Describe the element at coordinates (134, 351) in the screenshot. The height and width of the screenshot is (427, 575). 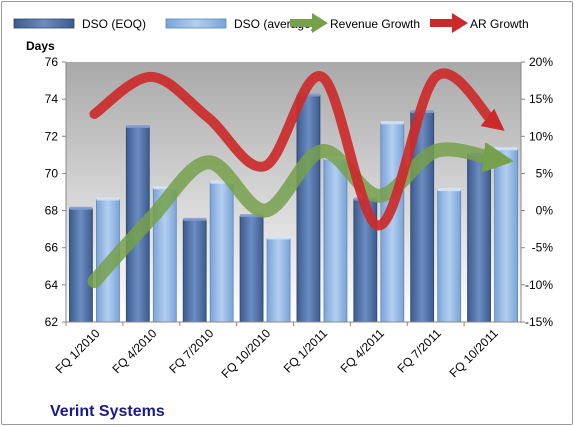
I see `x-tick-label: FQ 4/2010` at that location.